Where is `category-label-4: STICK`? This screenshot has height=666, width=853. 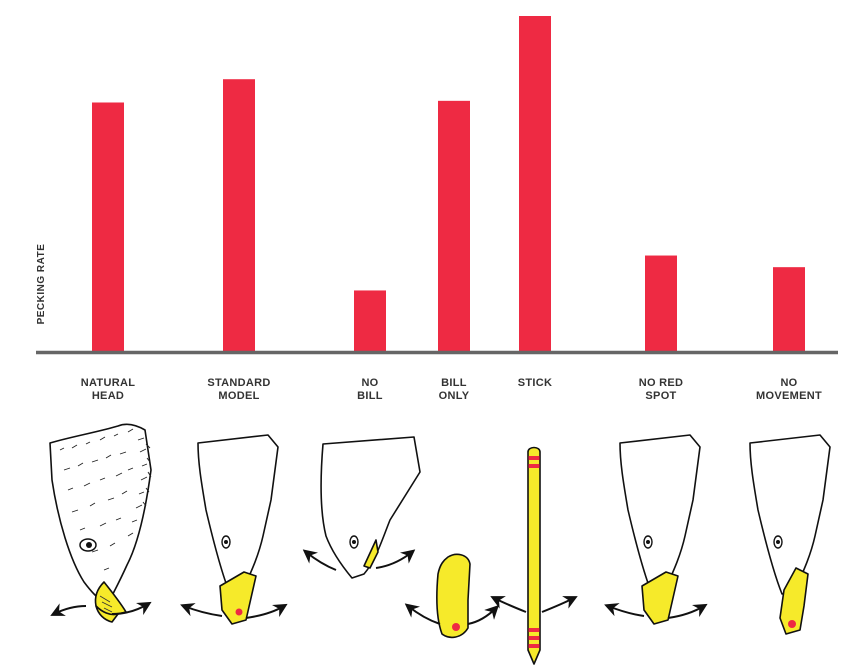
category-label-4: STICK is located at coordinates (535, 383).